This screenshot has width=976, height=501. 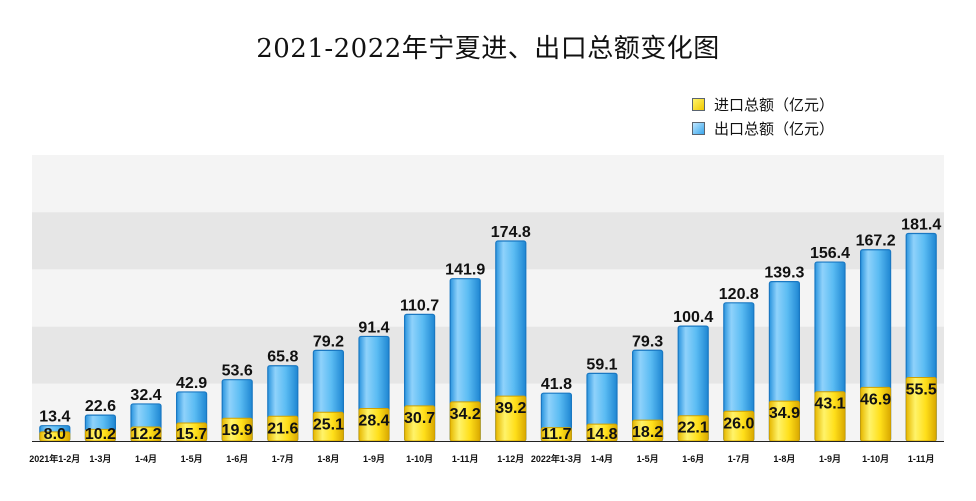 What do you see at coordinates (511, 232) in the screenshot?
I see `export-value-label: 174.8` at bounding box center [511, 232].